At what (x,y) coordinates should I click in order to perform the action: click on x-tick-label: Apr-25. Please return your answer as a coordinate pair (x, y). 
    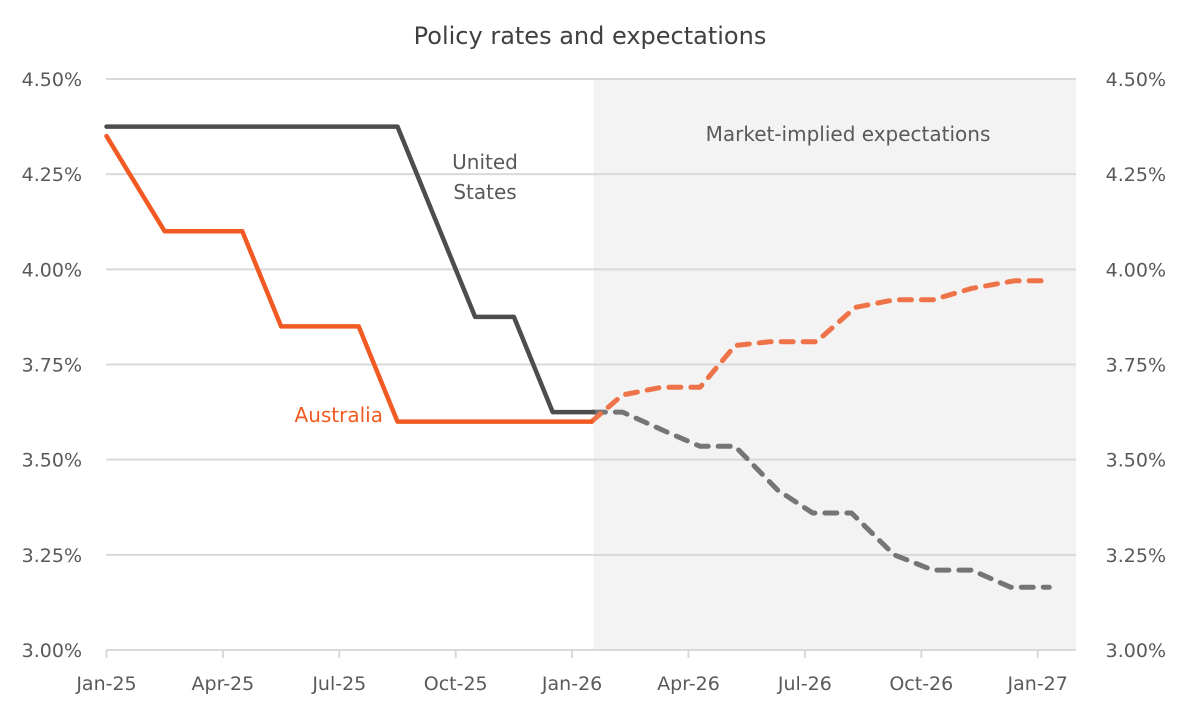
    Looking at the image, I should click on (223, 684).